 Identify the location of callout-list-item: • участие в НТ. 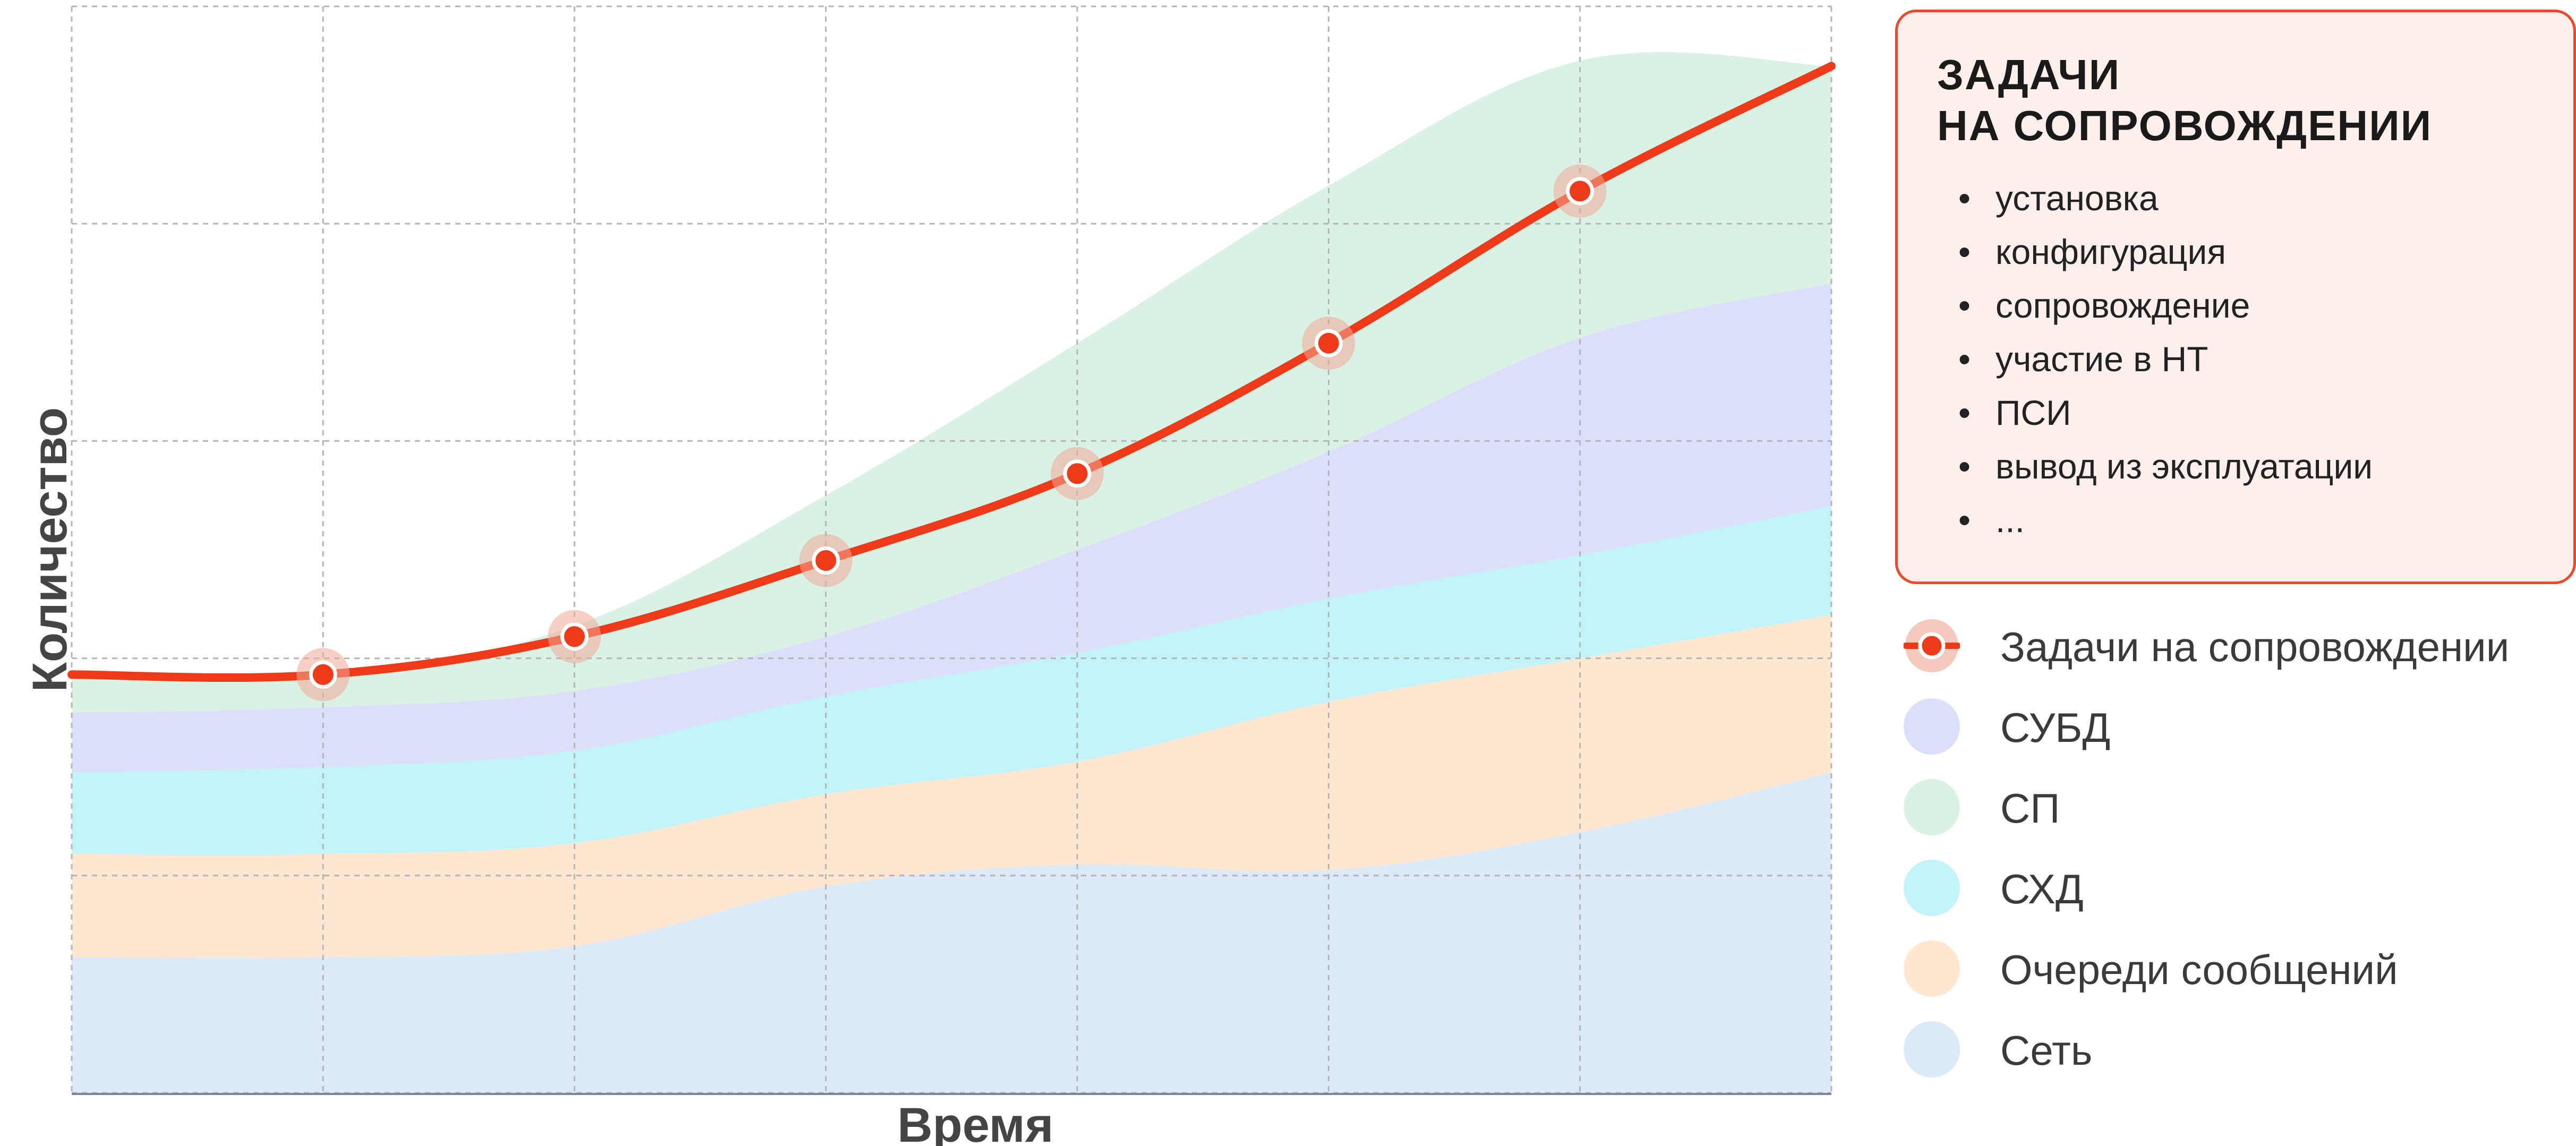
(2239, 359).